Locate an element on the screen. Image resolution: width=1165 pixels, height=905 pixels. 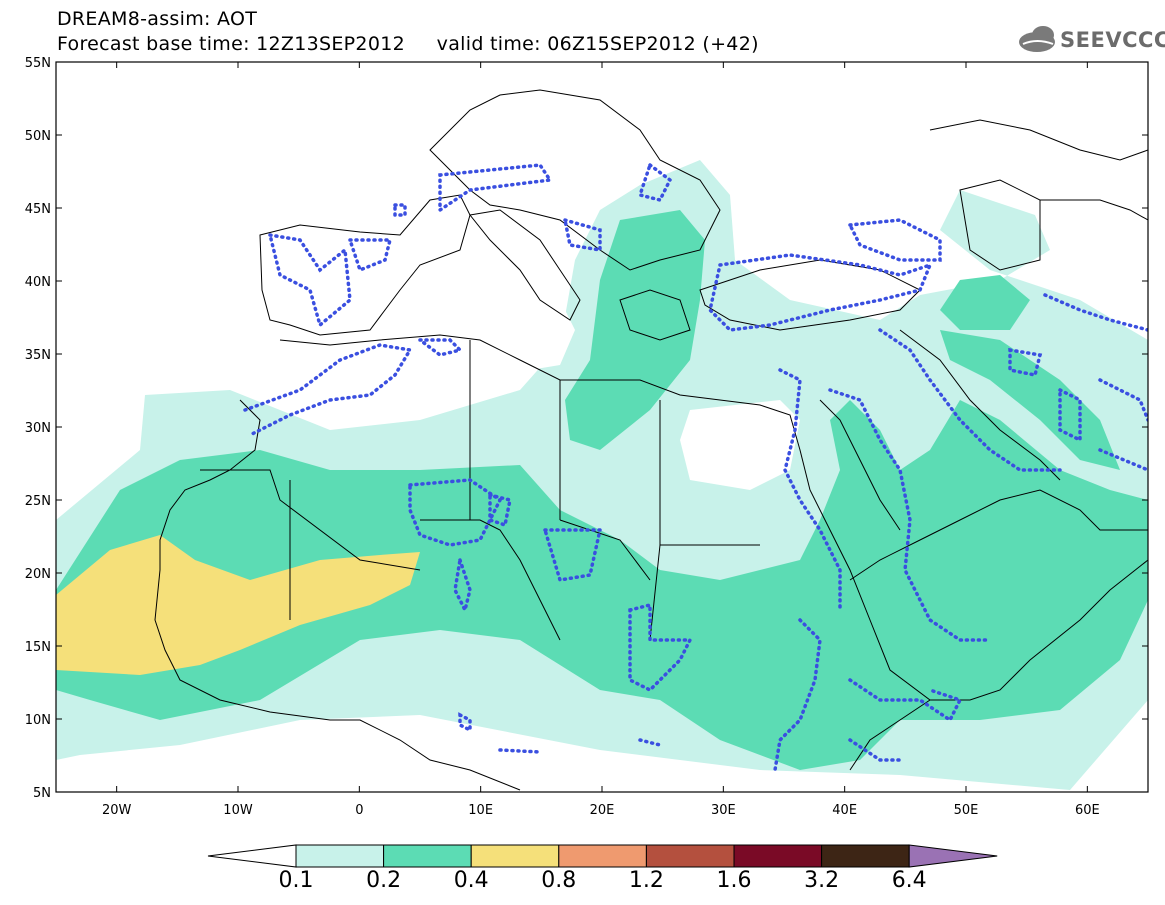
colorbar-label: 6.4 is located at coordinates (909, 880).